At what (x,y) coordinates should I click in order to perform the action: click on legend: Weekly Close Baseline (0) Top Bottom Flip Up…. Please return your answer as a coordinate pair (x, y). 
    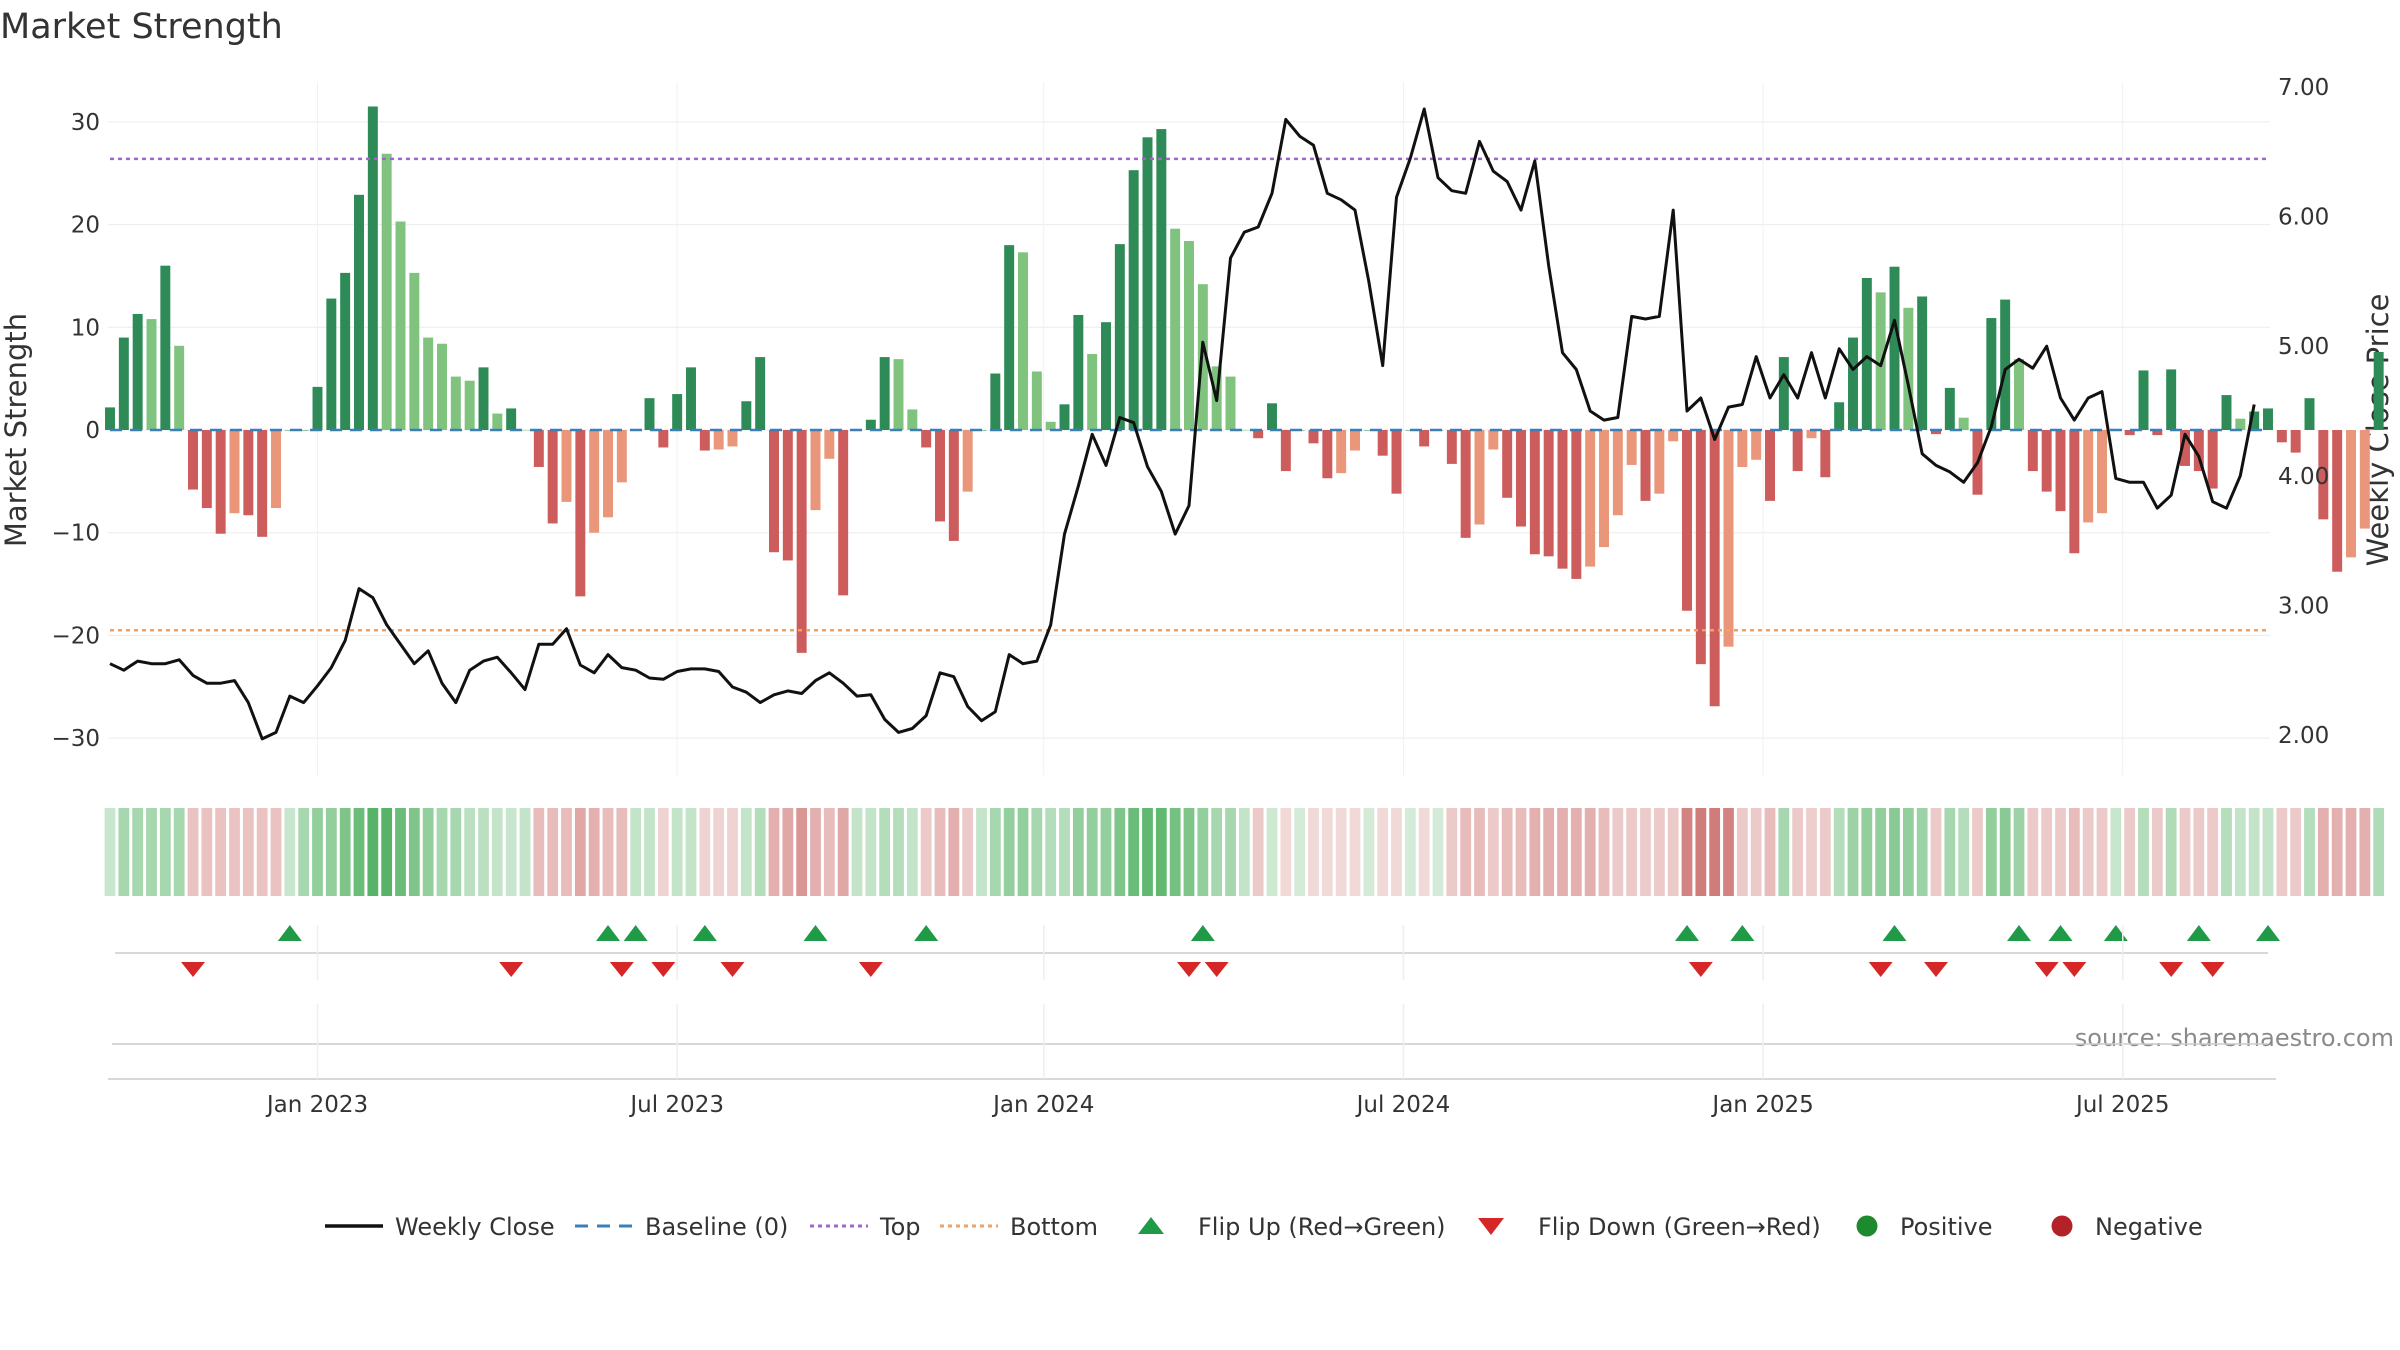
    Looking at the image, I should click on (1264, 1227).